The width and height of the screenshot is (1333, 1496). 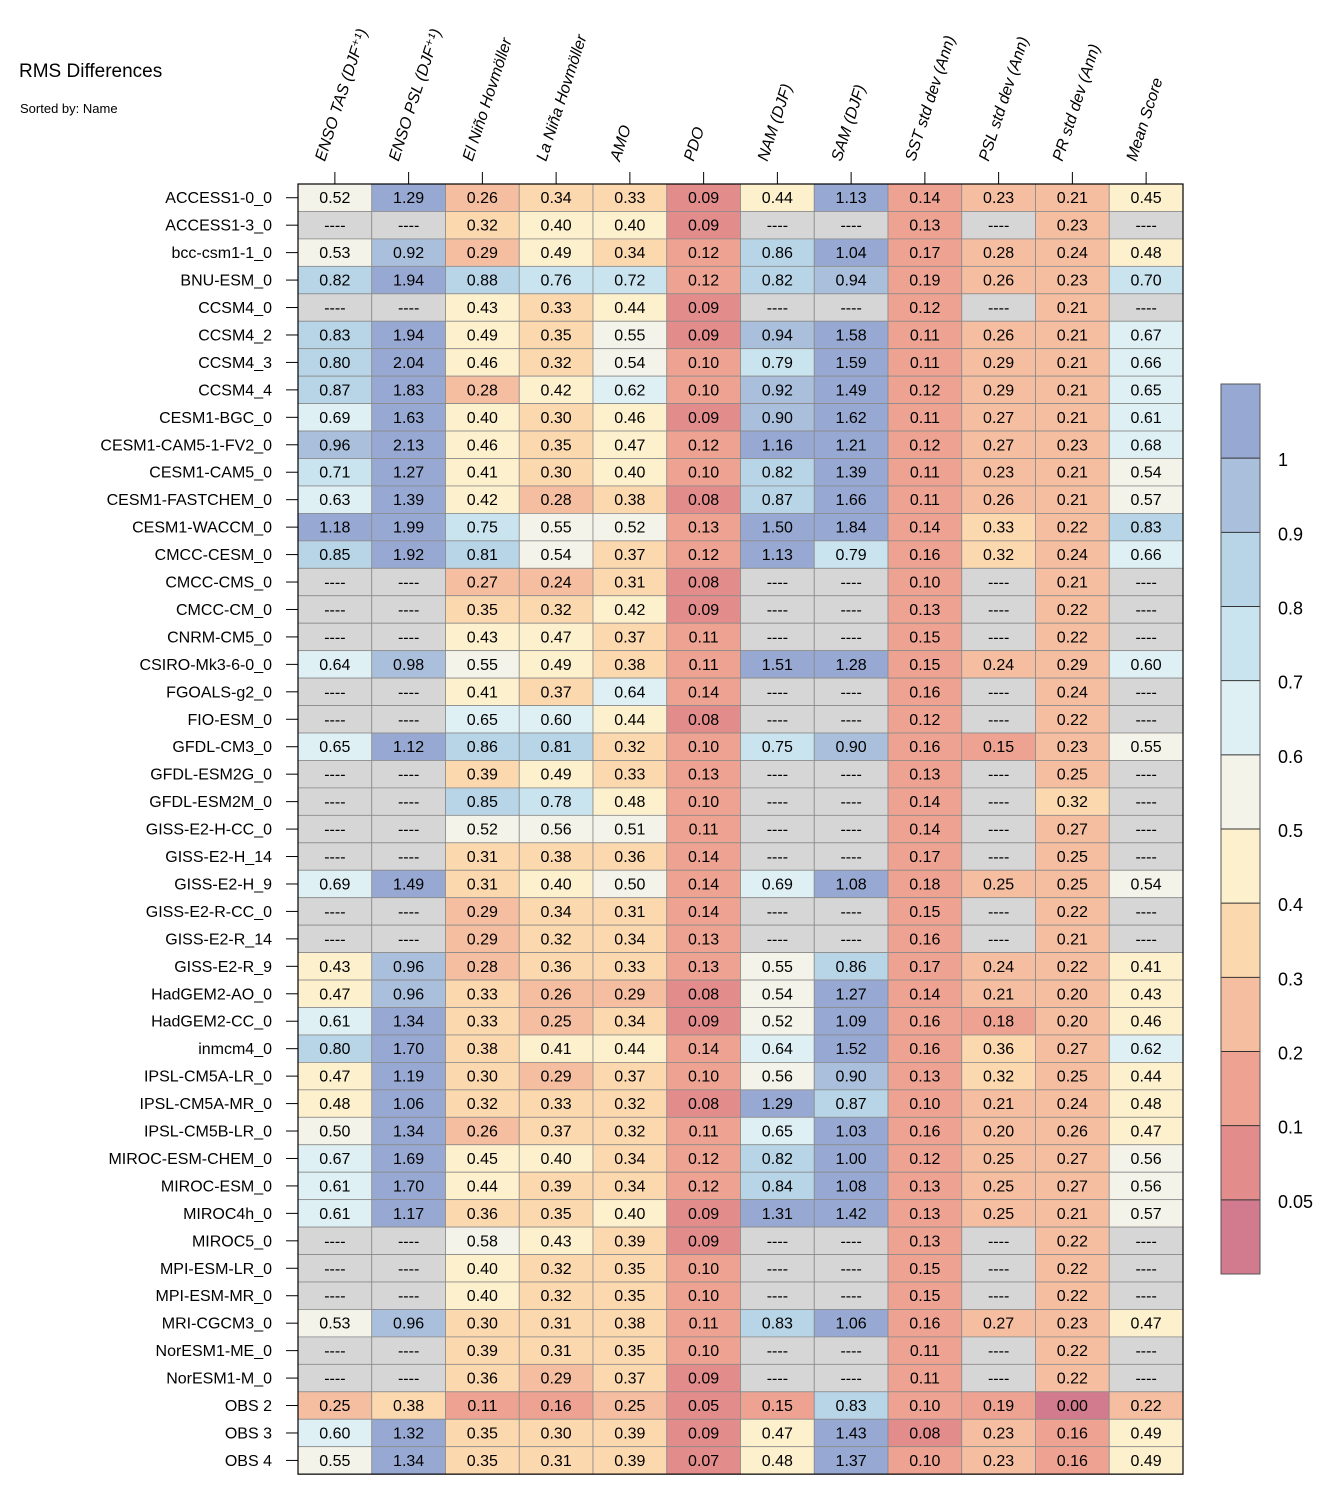 I want to click on cell-value: 1.06, so click(x=408, y=1104).